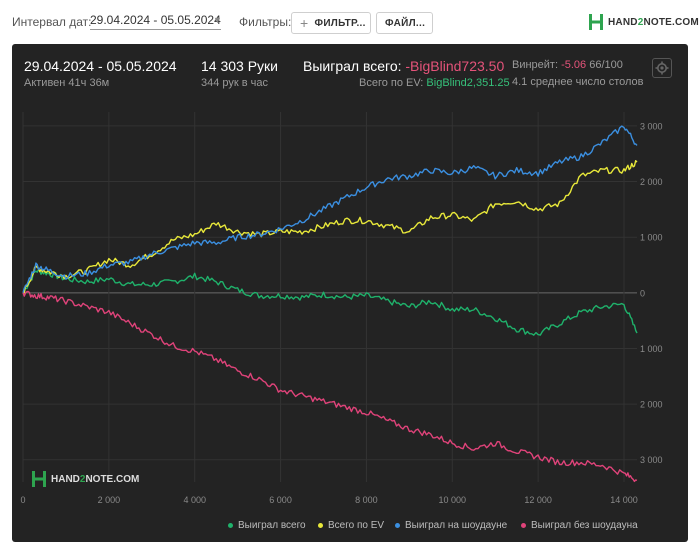  Describe the element at coordinates (109, 500) in the screenshot. I see `x-tick-label: 2 000` at that location.